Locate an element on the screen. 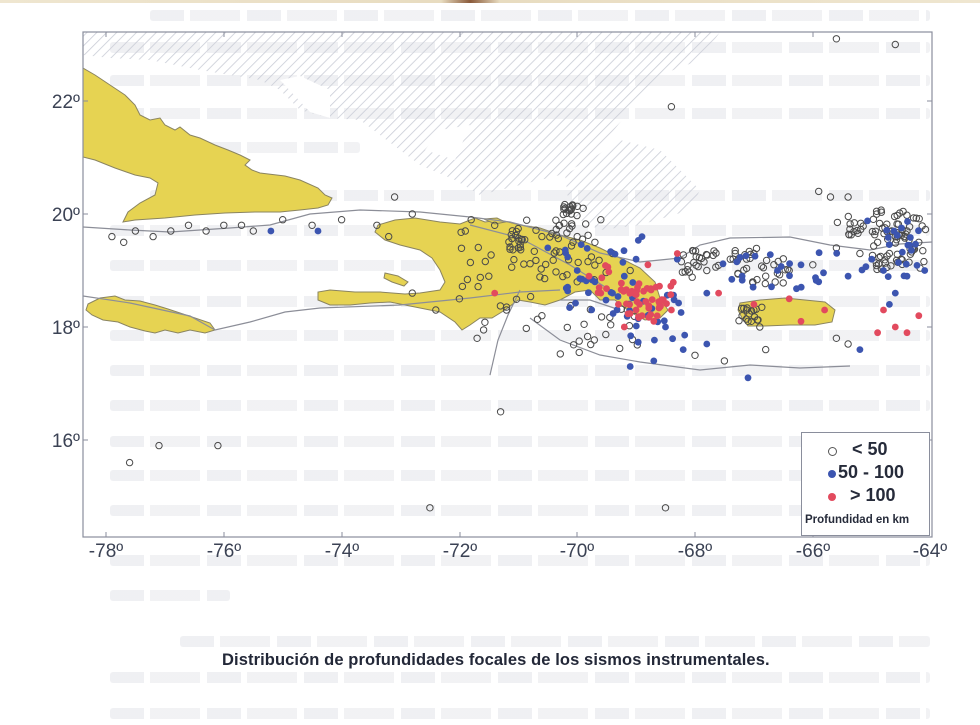 The height and width of the screenshot is (725, 980). red-dot-icon is located at coordinates (832, 497).